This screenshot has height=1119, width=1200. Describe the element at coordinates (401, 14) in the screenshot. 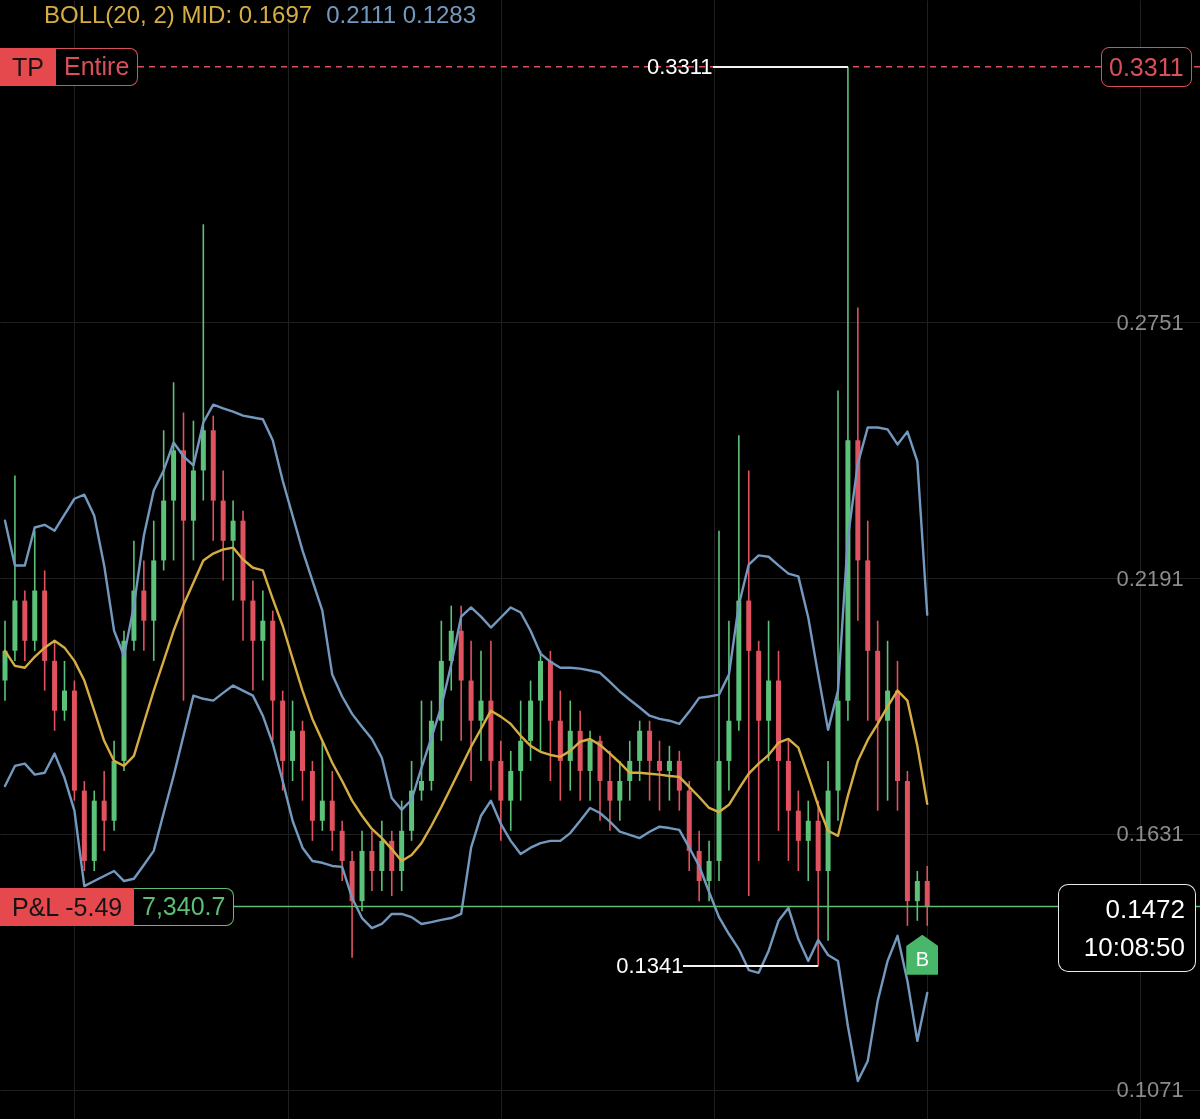

I see `annotation: 0.2111 0.1283` at that location.